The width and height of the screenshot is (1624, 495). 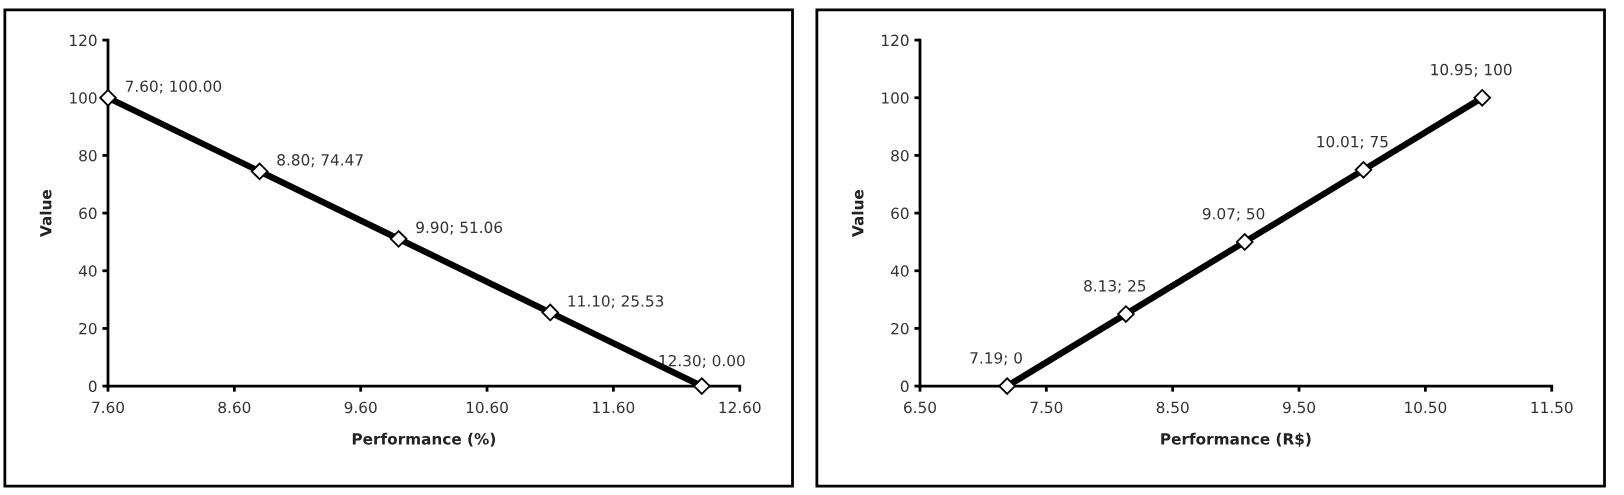 What do you see at coordinates (1172, 407) in the screenshot?
I see `x-tick-label: 8.50` at bounding box center [1172, 407].